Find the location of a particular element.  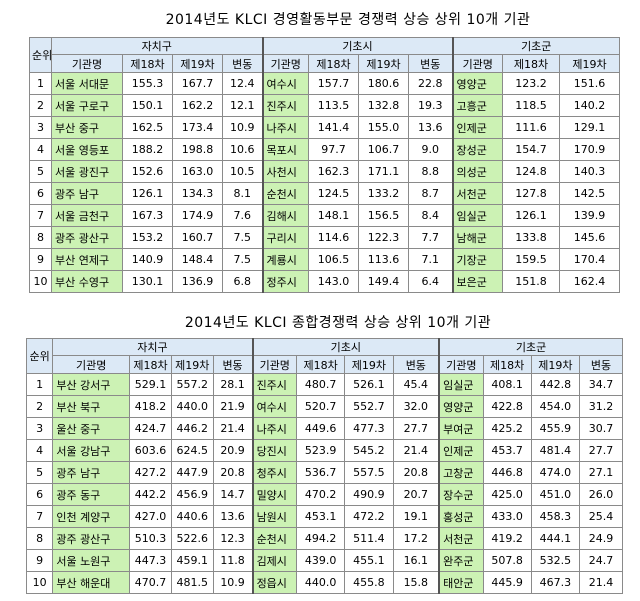

value-cell: 154.7 is located at coordinates (531, 149).